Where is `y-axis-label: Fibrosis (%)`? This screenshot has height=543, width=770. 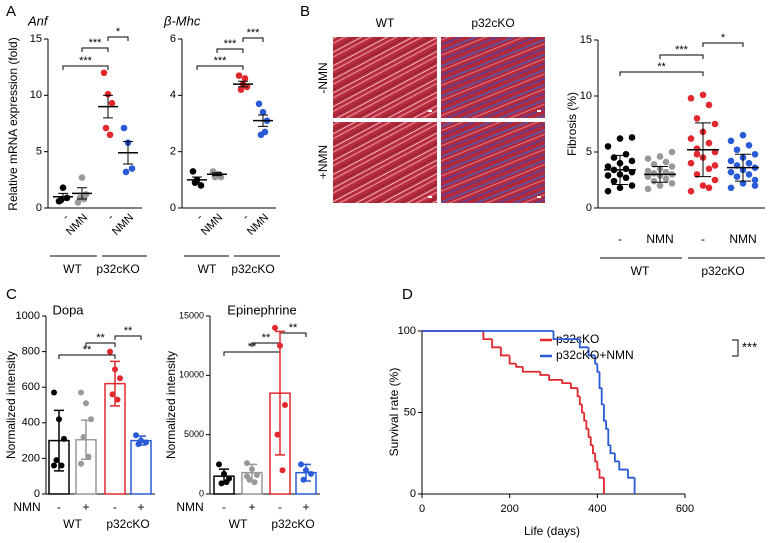
y-axis-label: Fibrosis (%) is located at coordinates (572, 124).